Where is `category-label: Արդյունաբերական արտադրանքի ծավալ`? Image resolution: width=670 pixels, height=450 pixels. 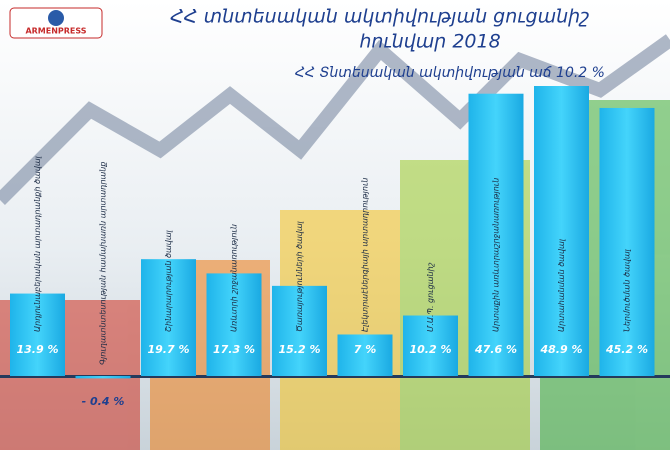 category-label: Արդյունաբերական արտադրանքի ծավալ is located at coordinates (37, 244).